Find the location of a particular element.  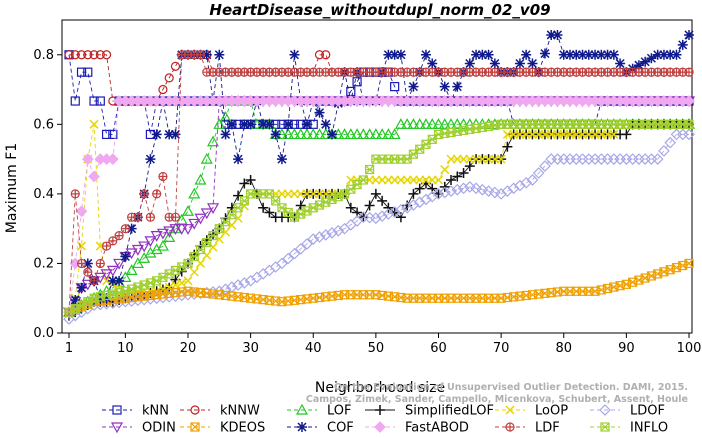

legend-label: kNNW is located at coordinates (240, 411).